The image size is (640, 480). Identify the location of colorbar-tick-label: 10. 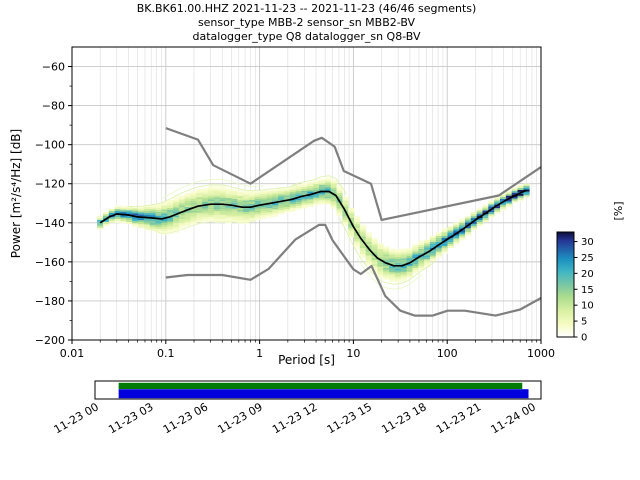
(587, 306).